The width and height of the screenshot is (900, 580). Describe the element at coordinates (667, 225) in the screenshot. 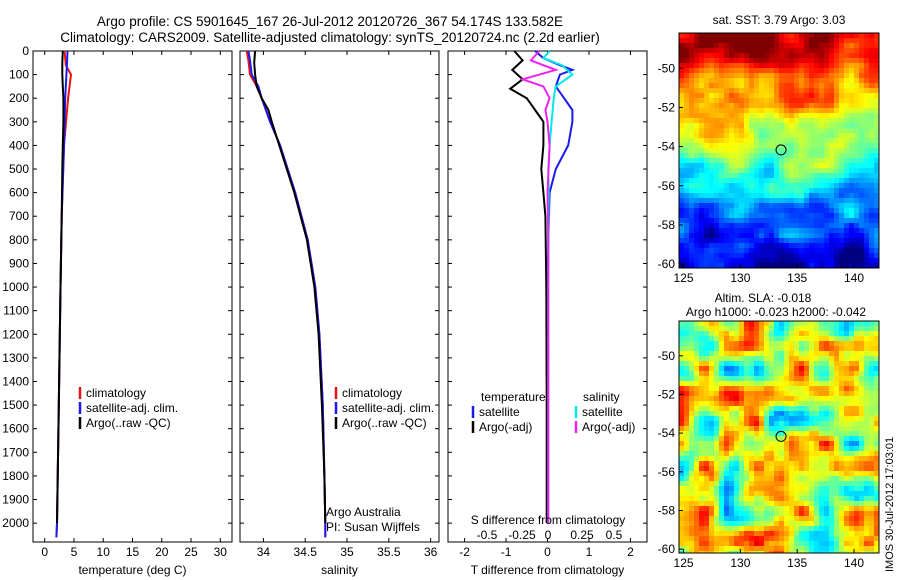

I see `sst_map-ytick-label: -58` at that location.